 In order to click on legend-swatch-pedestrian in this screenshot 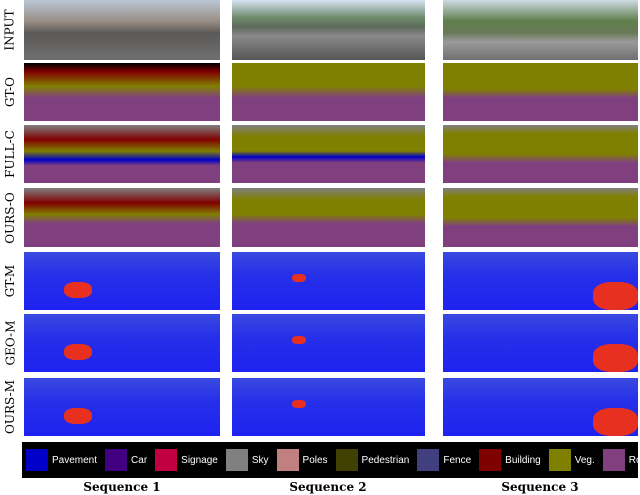, I will do `click(346, 460)`.